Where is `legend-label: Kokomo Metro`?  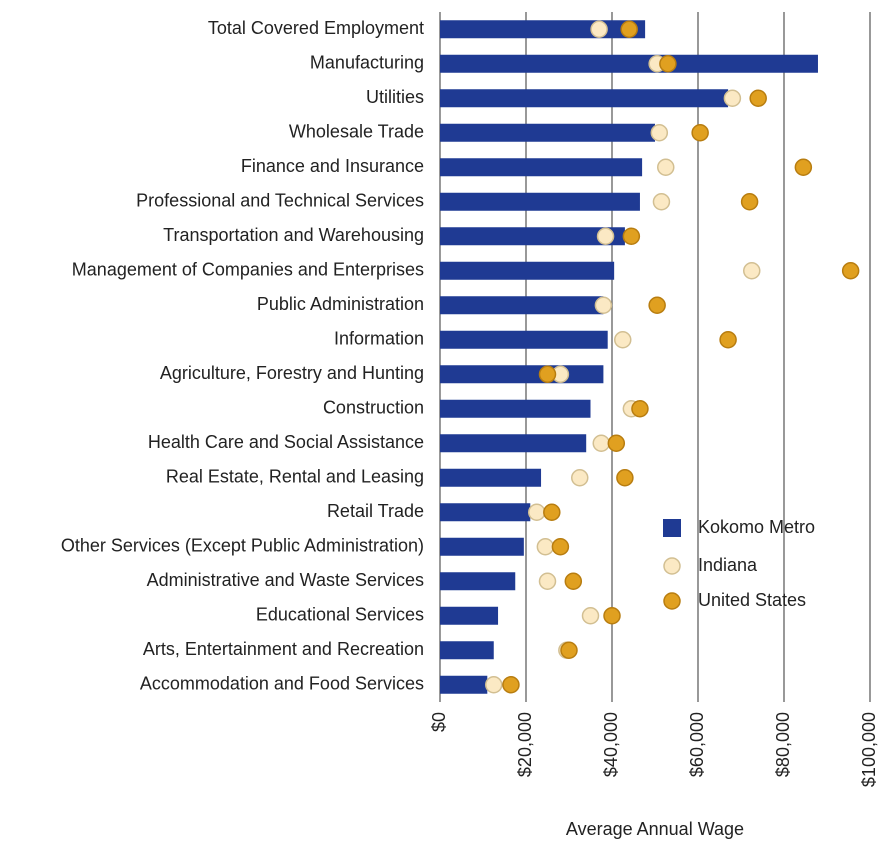 legend-label: Kokomo Metro is located at coordinates (756, 527).